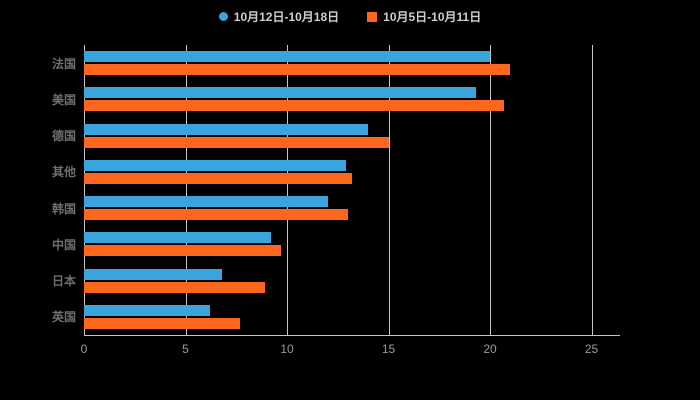  Describe the element at coordinates (388, 349) in the screenshot. I see `x-axis-tick-label: 15` at that location.